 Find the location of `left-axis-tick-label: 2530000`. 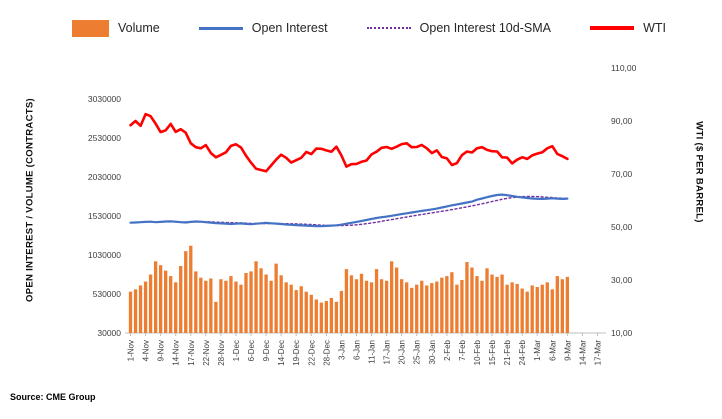

left-axis-tick-label: 2530000 is located at coordinates (104, 138).